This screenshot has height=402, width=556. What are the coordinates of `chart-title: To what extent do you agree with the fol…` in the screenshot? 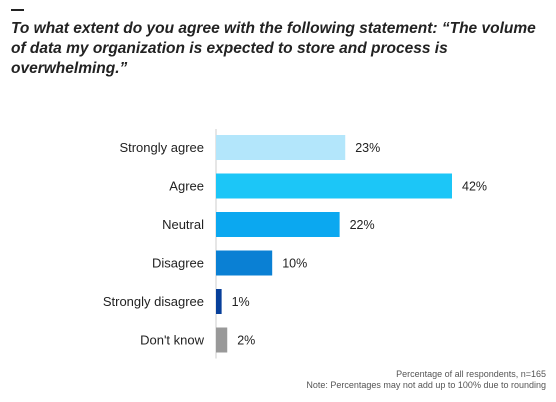 It's located at (273, 48).